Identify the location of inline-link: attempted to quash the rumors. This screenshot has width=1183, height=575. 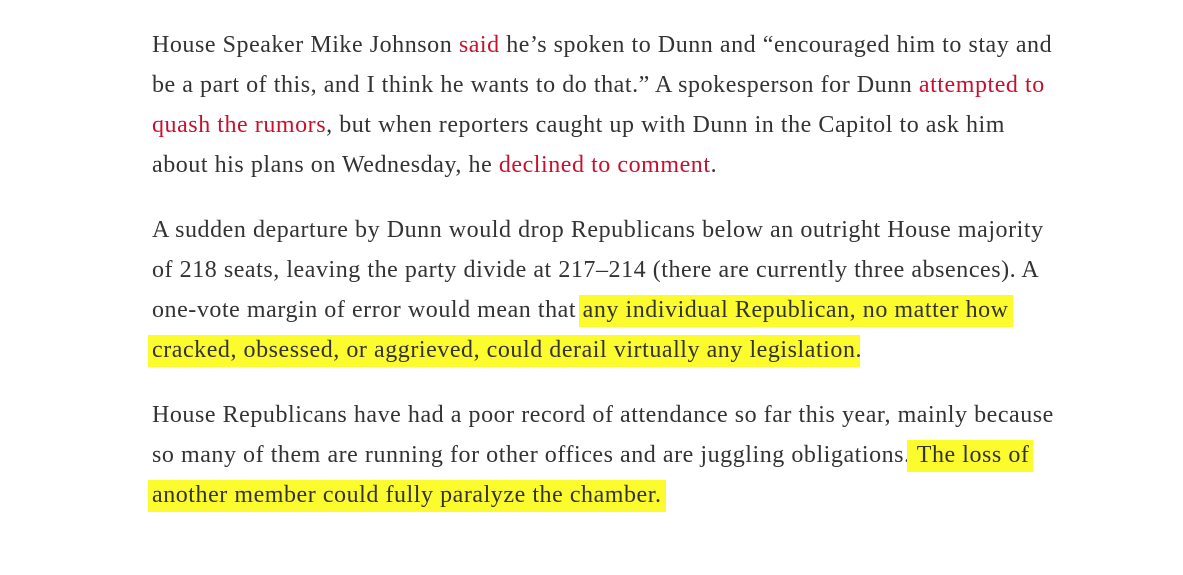
(598, 105).